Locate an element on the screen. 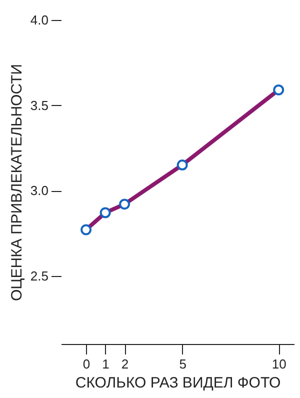 The height and width of the screenshot is (398, 300). x-tick-label: 1 is located at coordinates (106, 364).